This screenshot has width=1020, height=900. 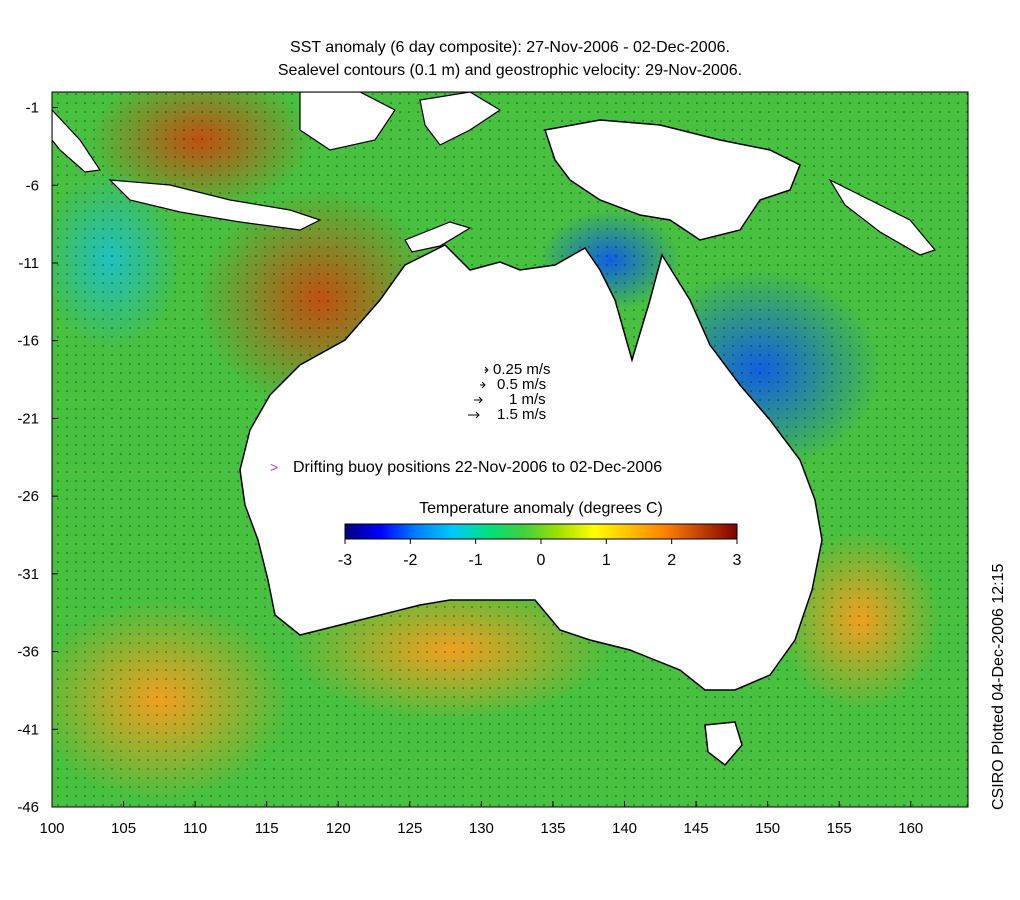 I want to click on x-tick-label: 110, so click(x=195, y=828).